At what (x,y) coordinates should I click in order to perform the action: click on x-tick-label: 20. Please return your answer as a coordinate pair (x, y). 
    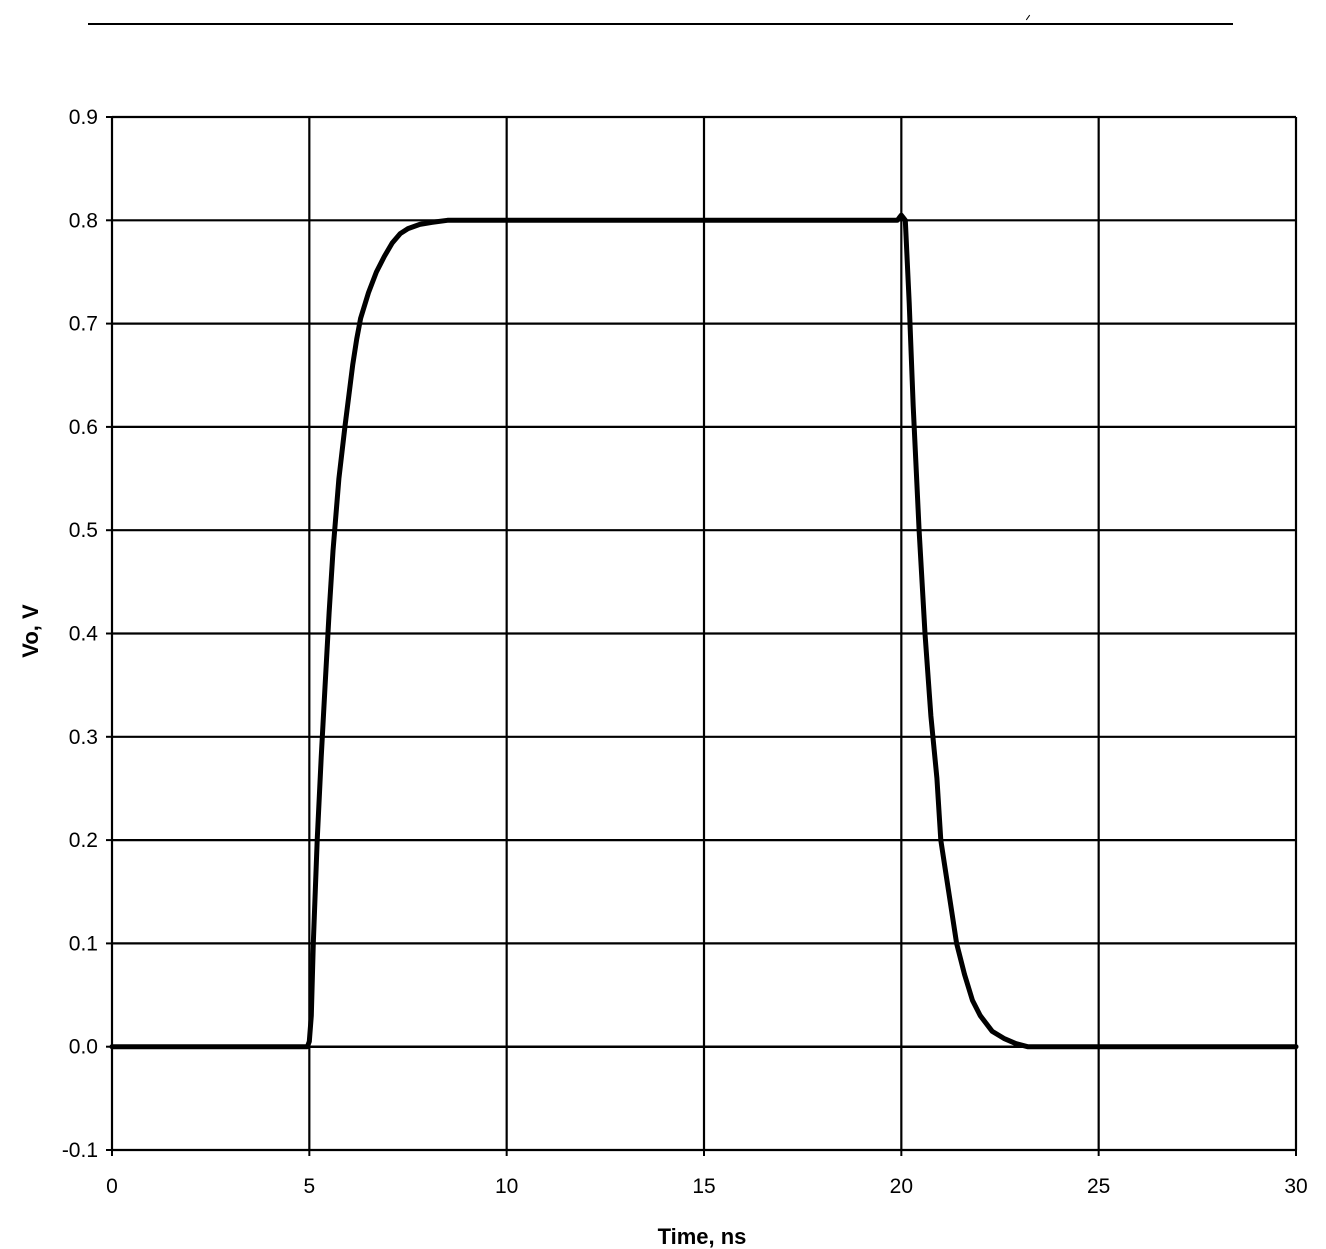
    Looking at the image, I should click on (901, 1186).